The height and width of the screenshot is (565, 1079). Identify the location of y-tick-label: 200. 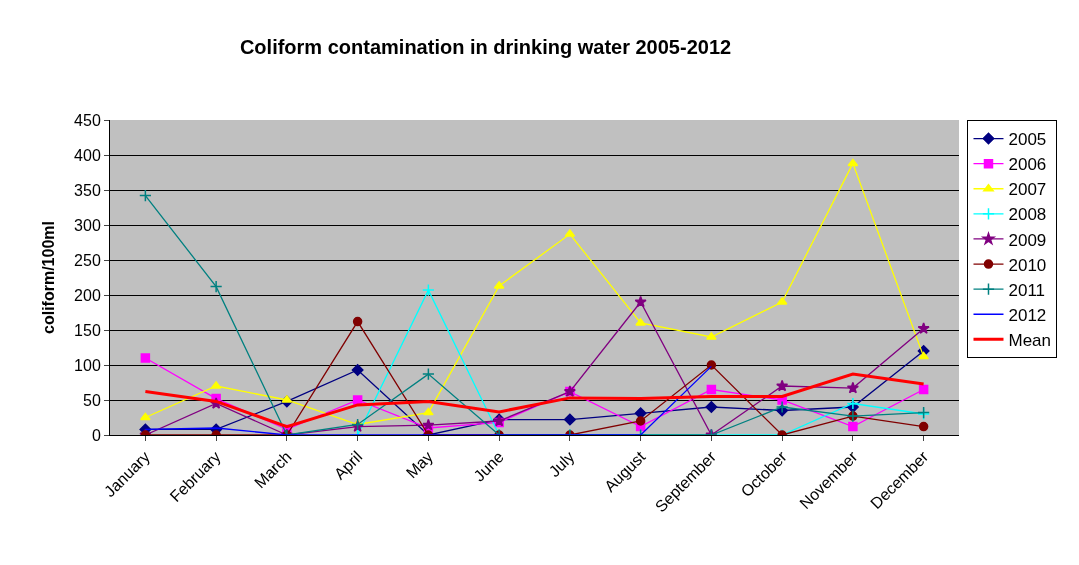
(87, 295).